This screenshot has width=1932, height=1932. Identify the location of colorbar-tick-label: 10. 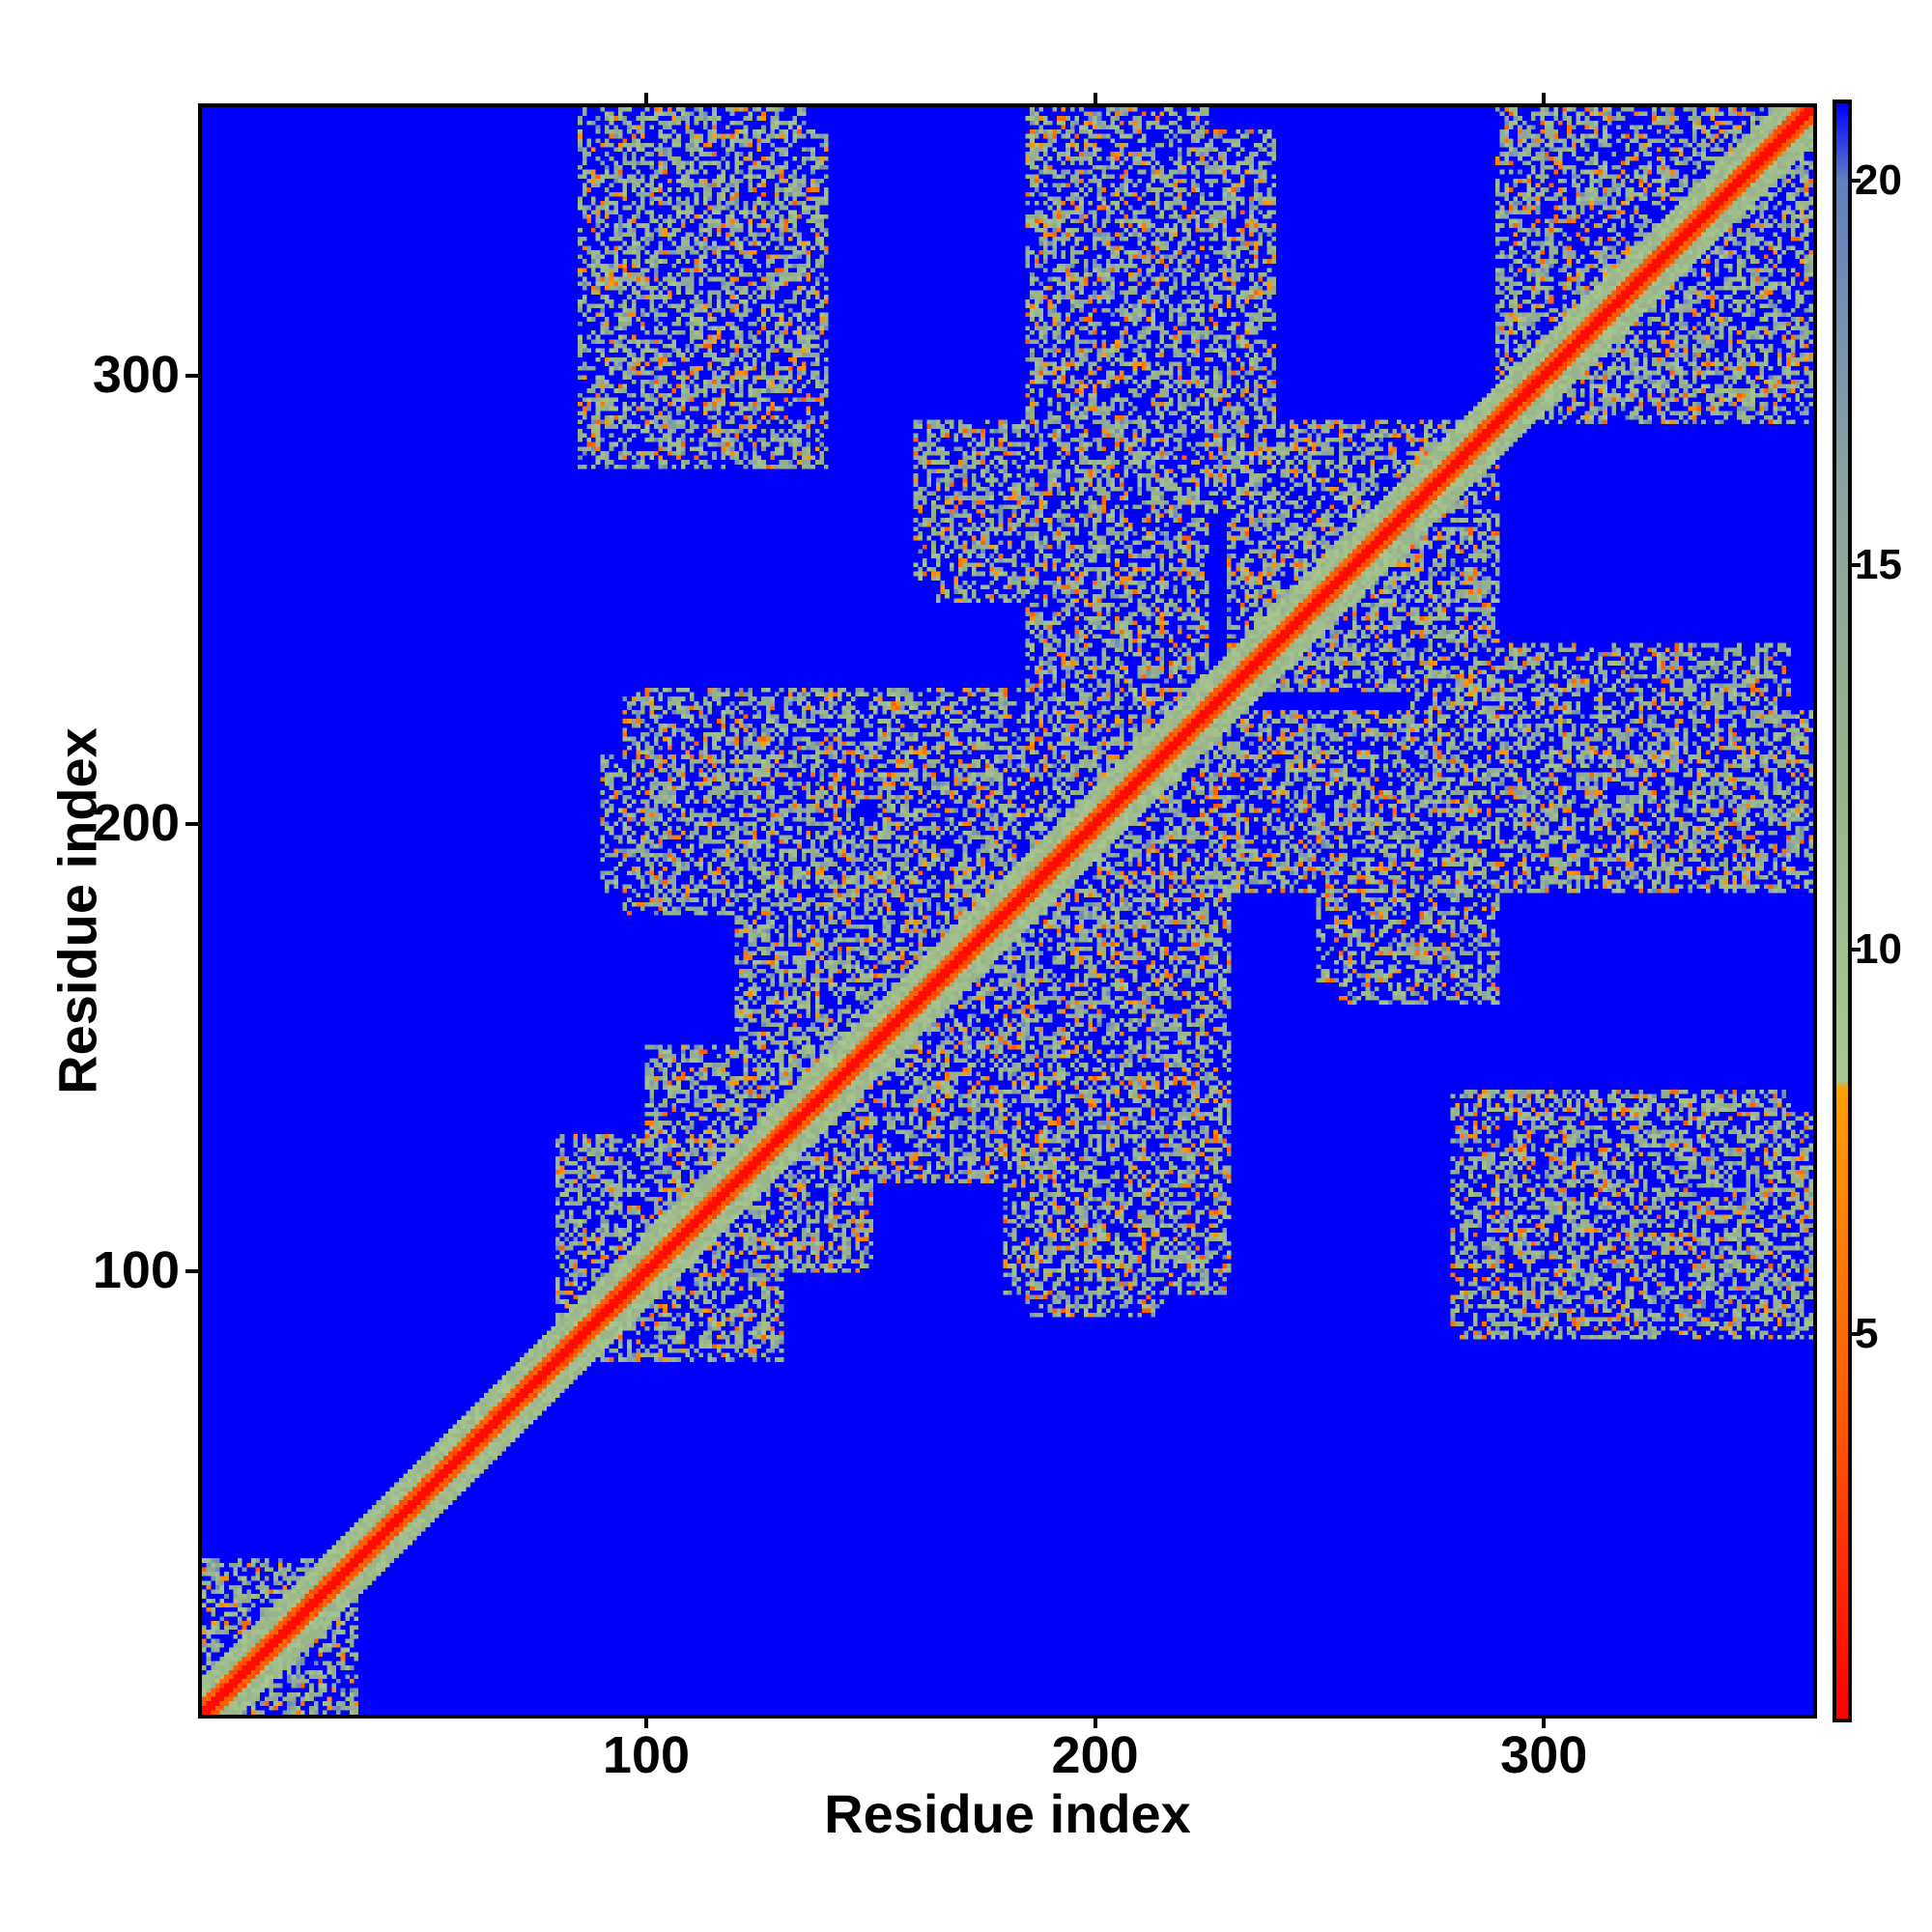
(1878, 948).